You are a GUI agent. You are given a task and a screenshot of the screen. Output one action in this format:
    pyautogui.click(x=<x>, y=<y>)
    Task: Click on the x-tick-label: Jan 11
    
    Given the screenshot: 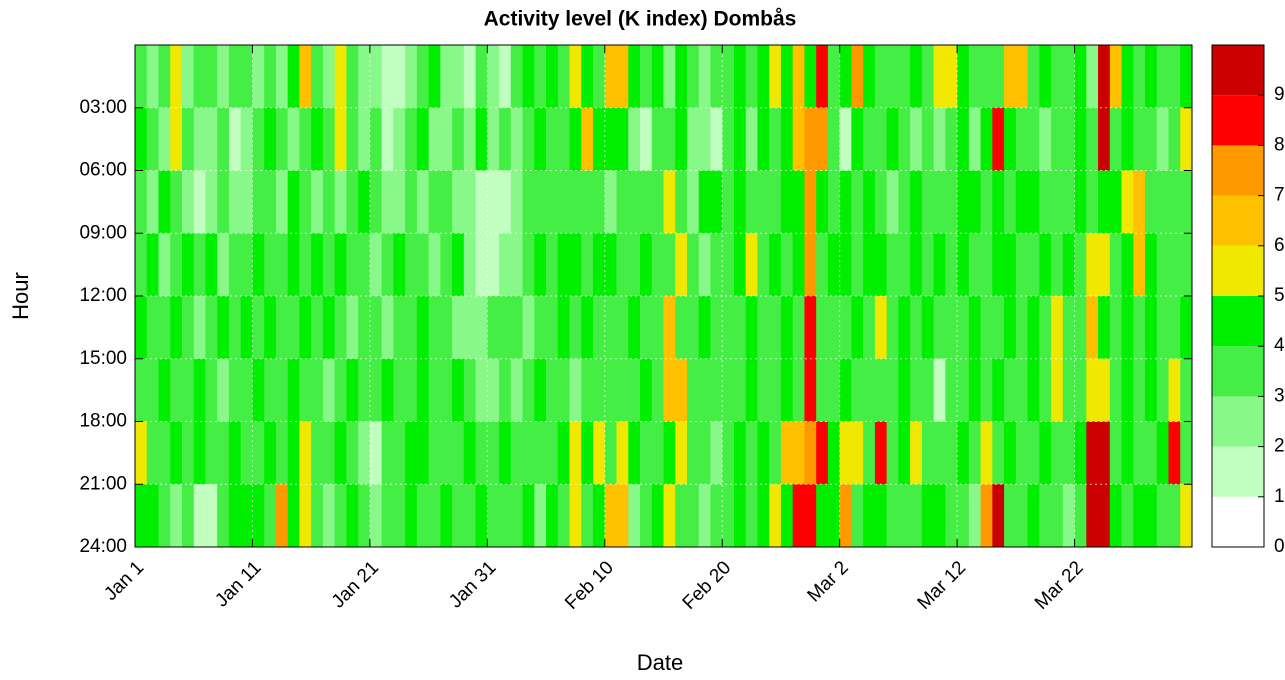 What is the action you would take?
    pyautogui.click(x=238, y=584)
    